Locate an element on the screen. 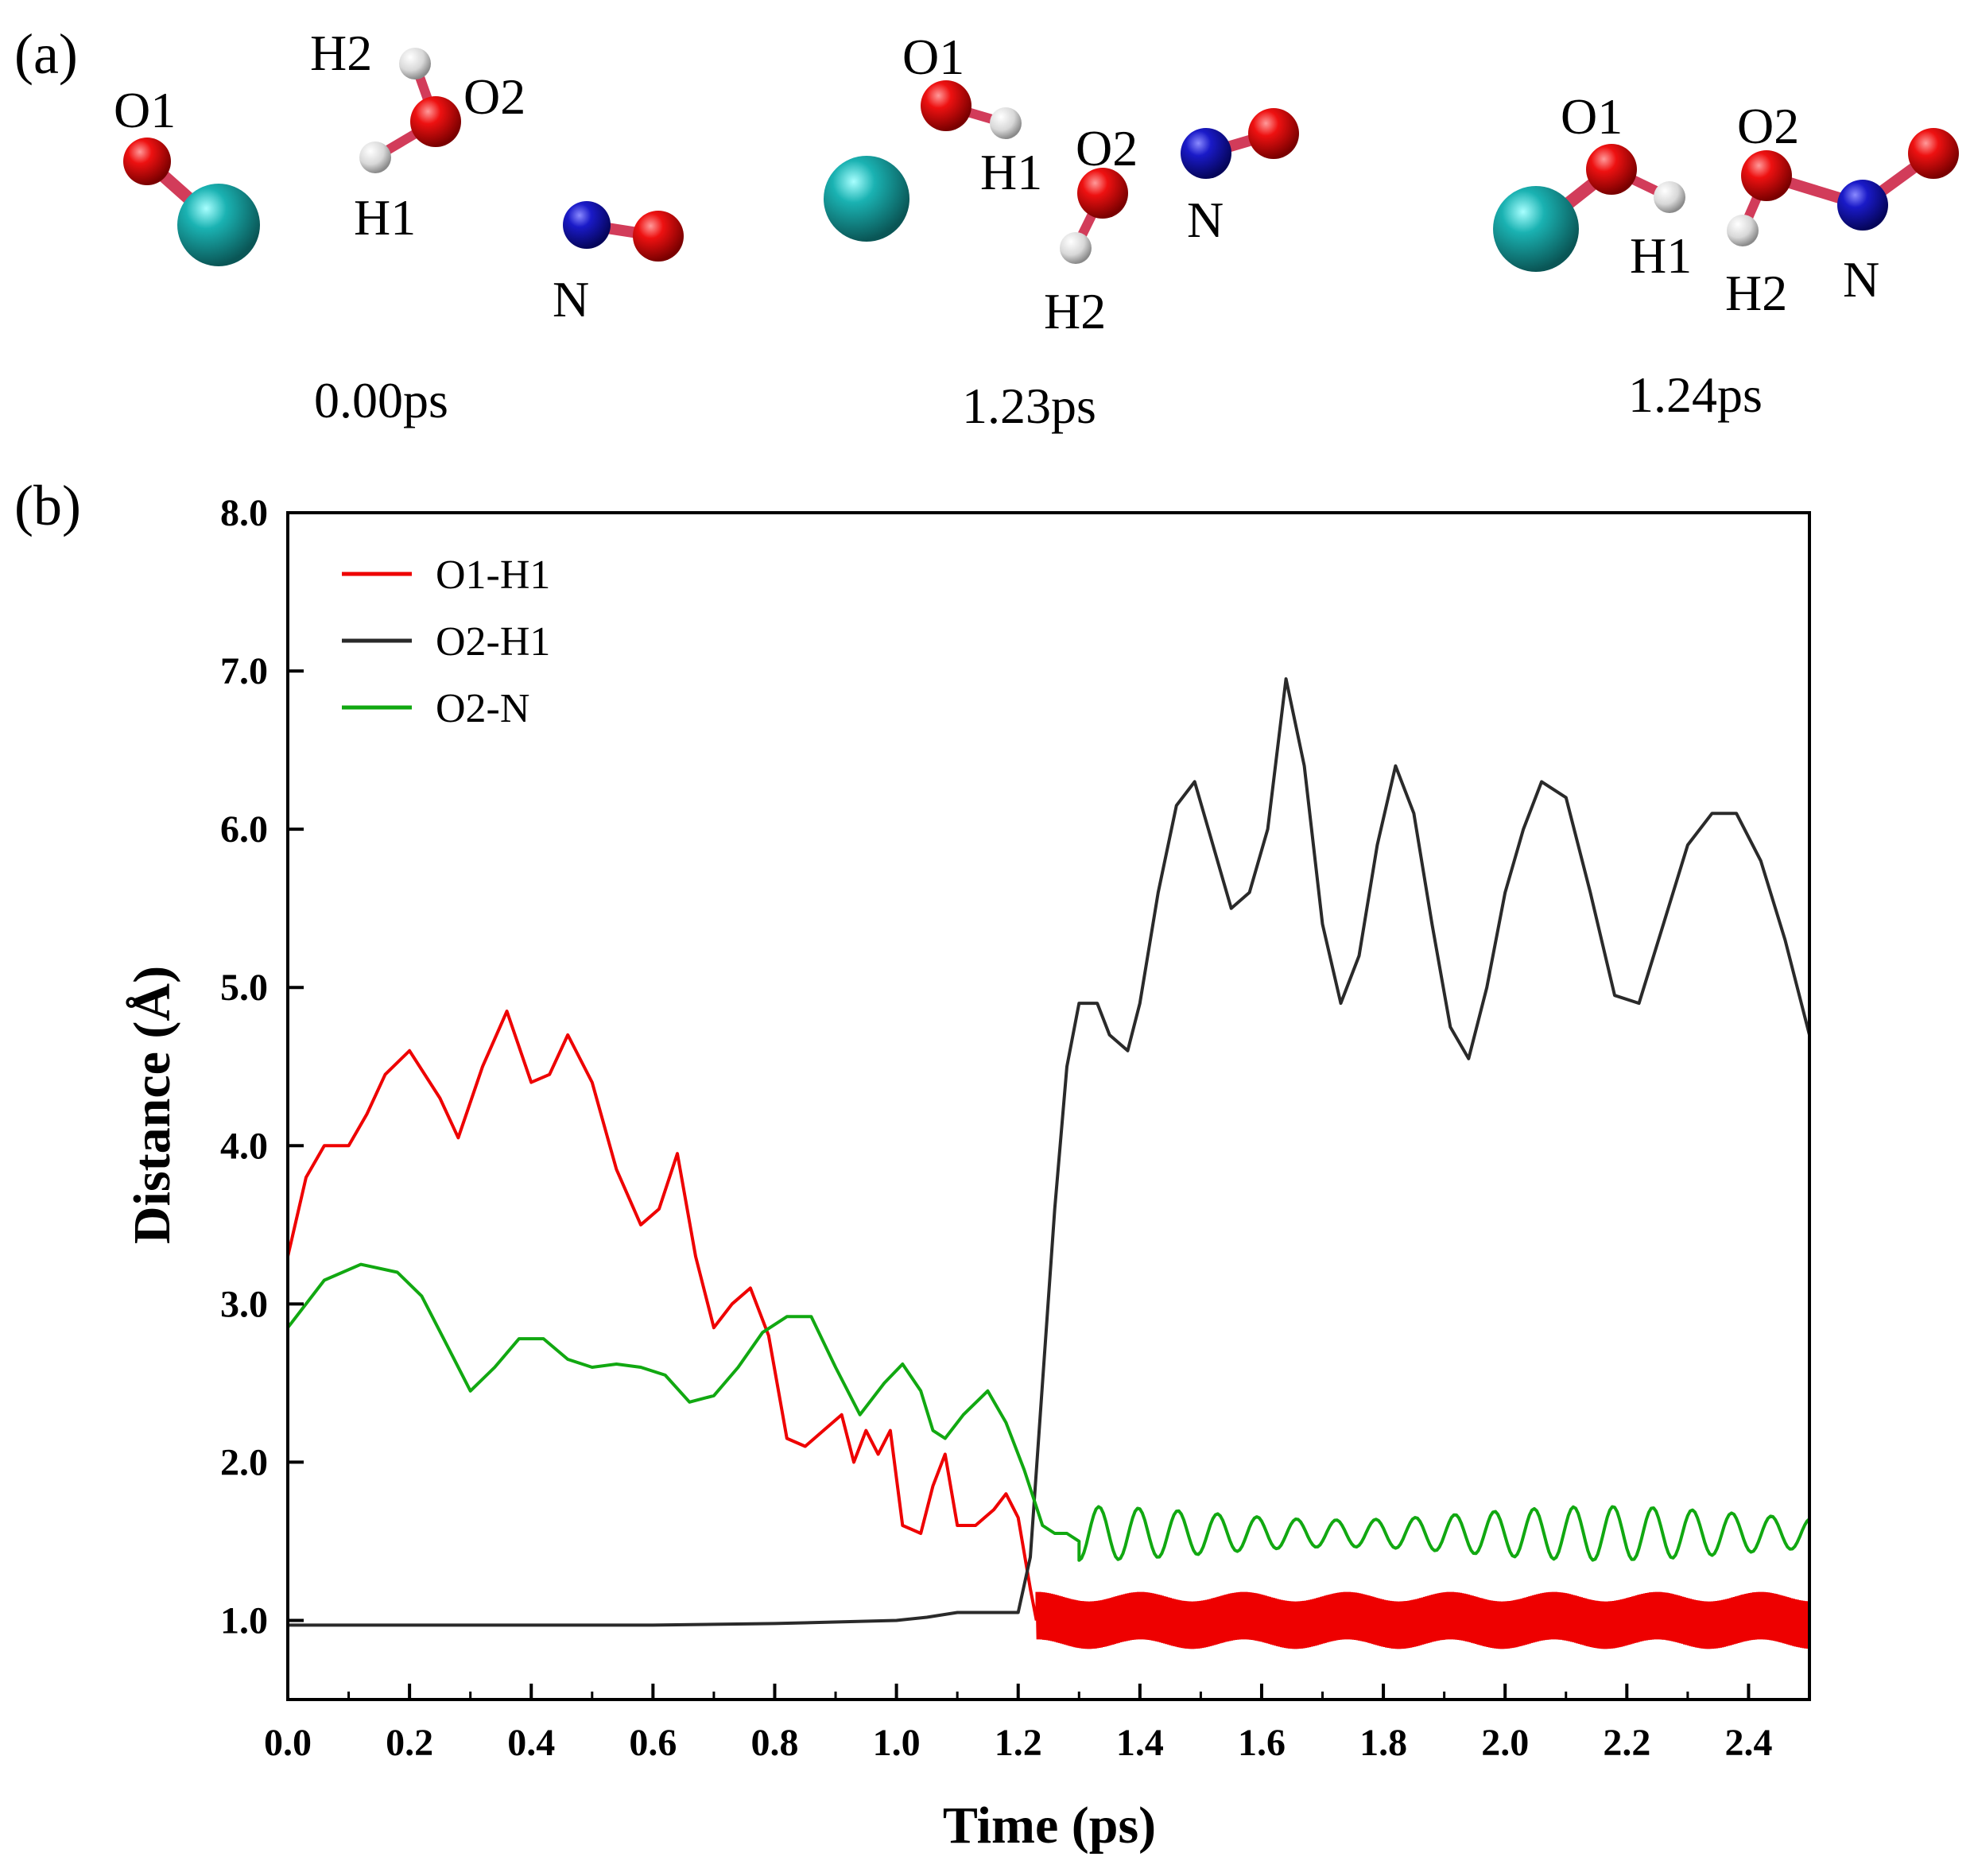 This screenshot has height=1876, width=1974. y-tick-label: 7.0 is located at coordinates (244, 671).